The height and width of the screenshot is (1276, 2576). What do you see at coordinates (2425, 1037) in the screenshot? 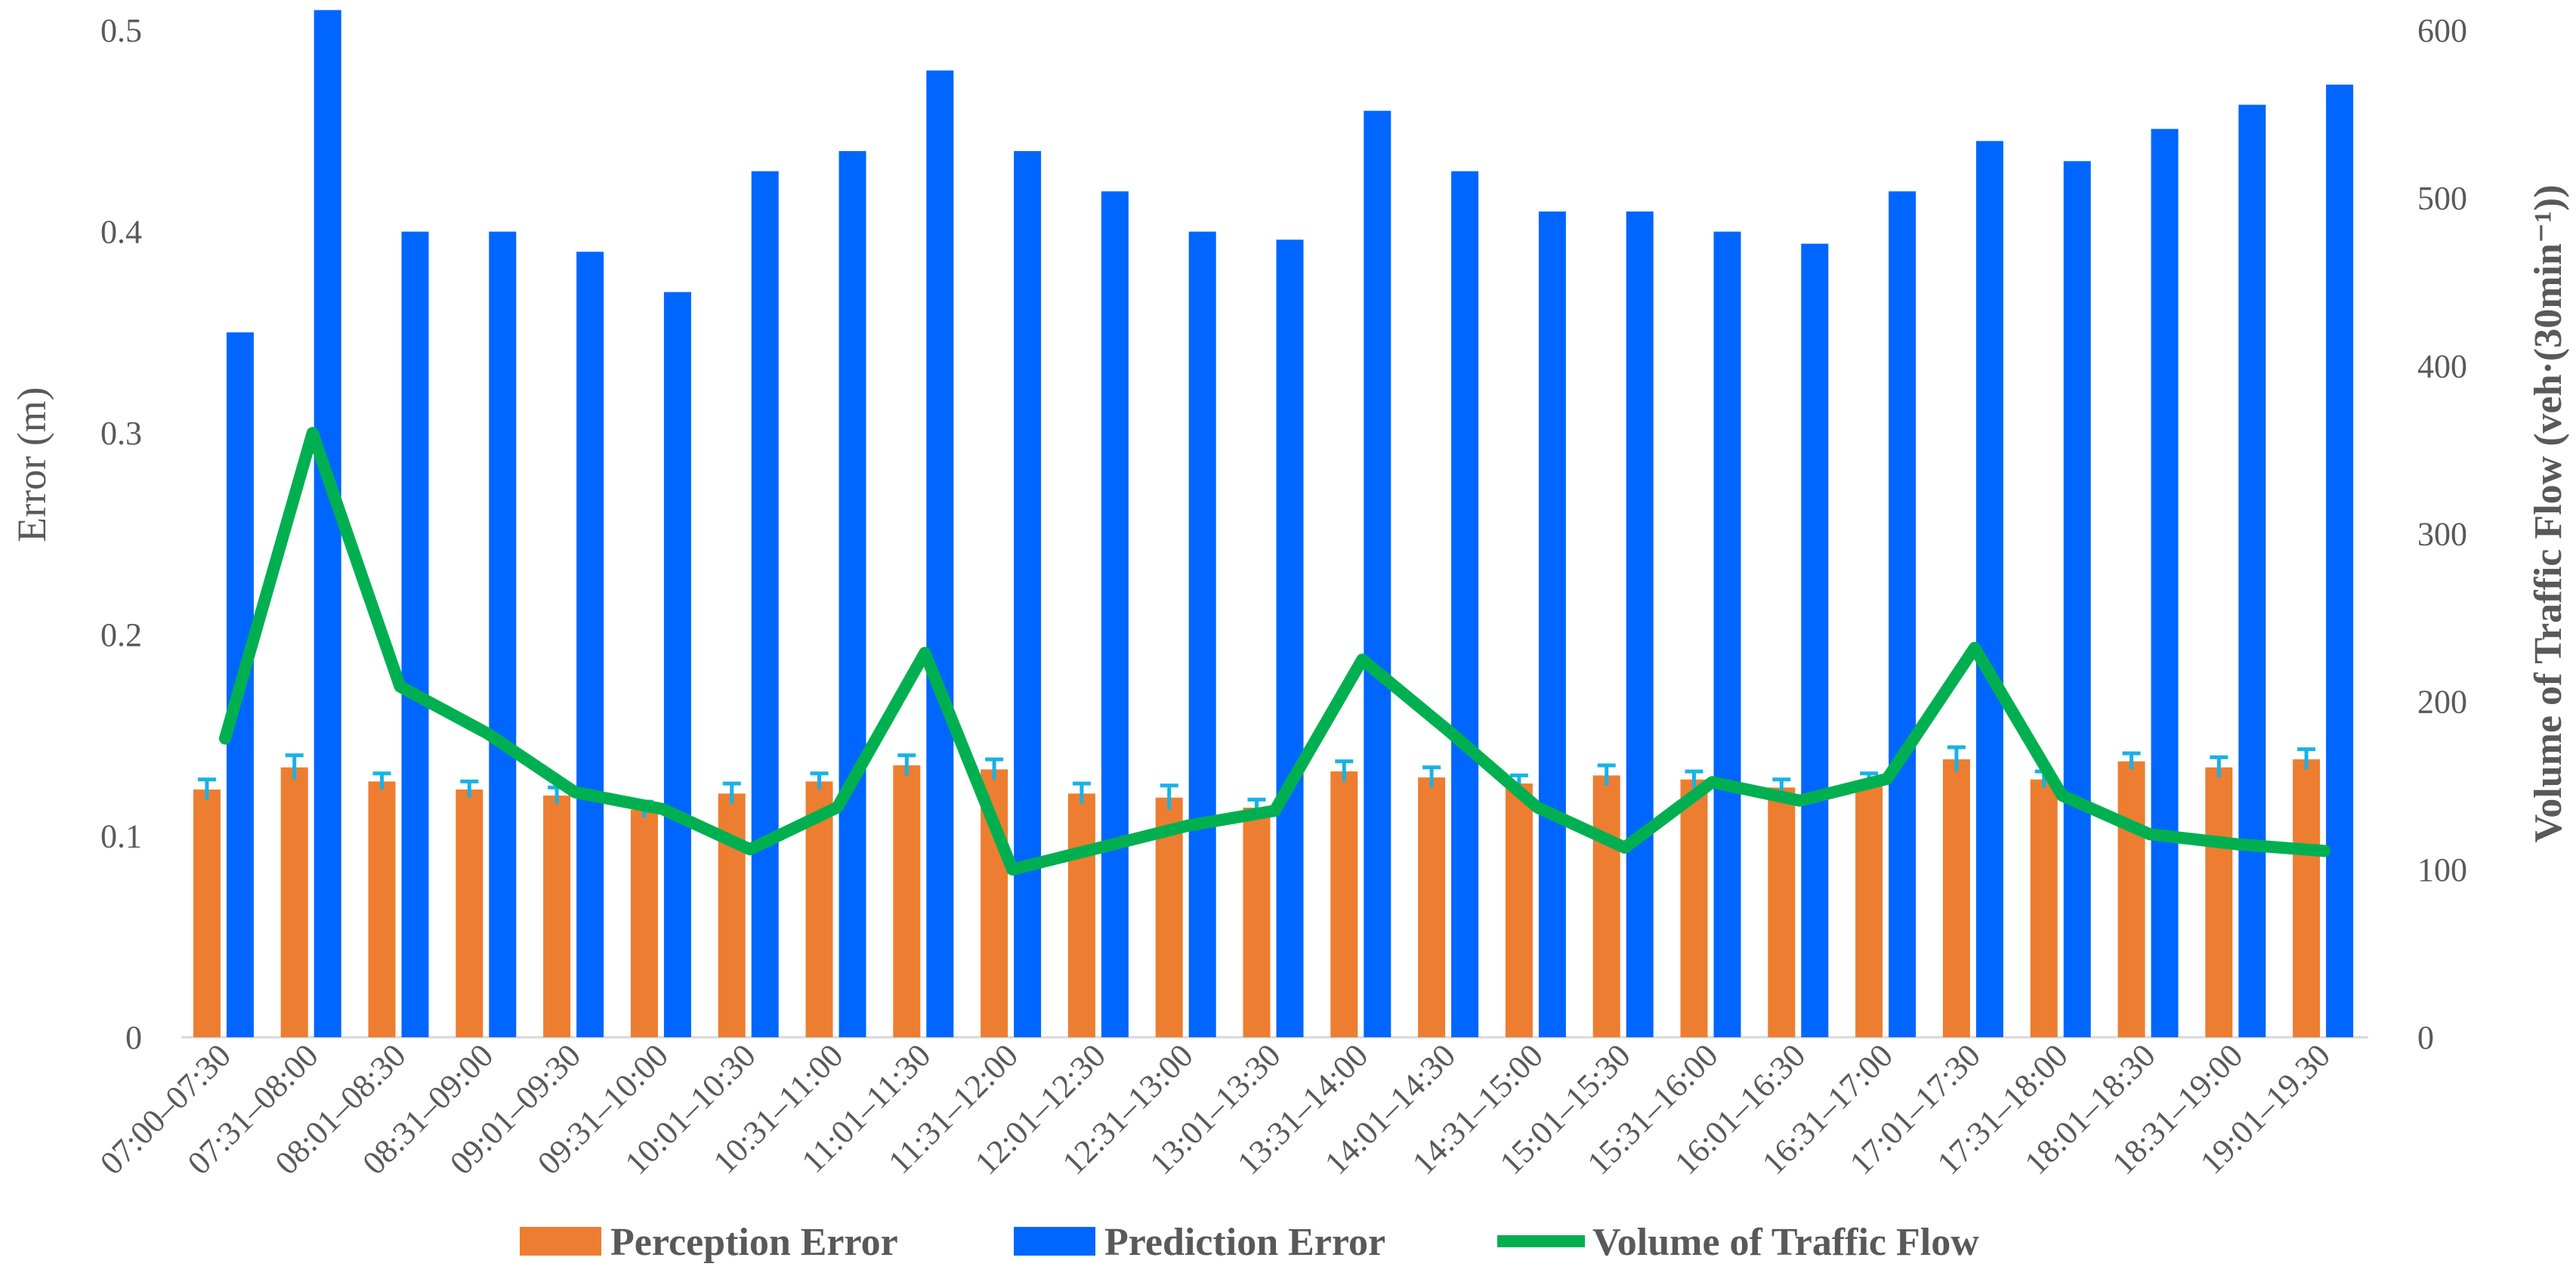
I see `y-tick-right: 0` at bounding box center [2425, 1037].